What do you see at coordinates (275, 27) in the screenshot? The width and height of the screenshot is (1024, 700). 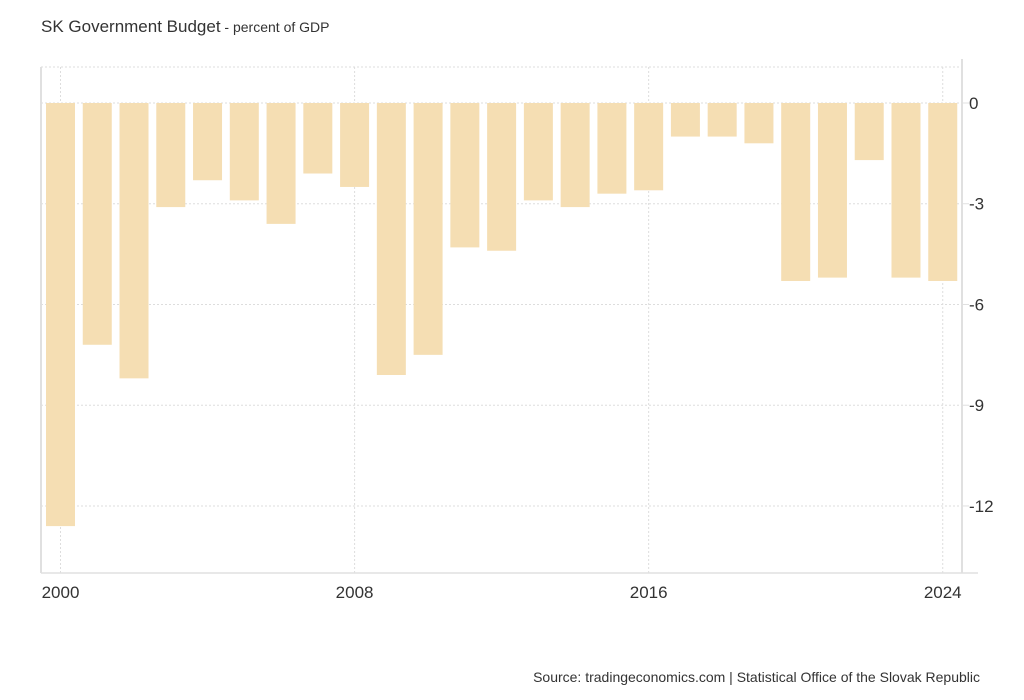 I see `chart-title-subtitle: - percent of GDP` at bounding box center [275, 27].